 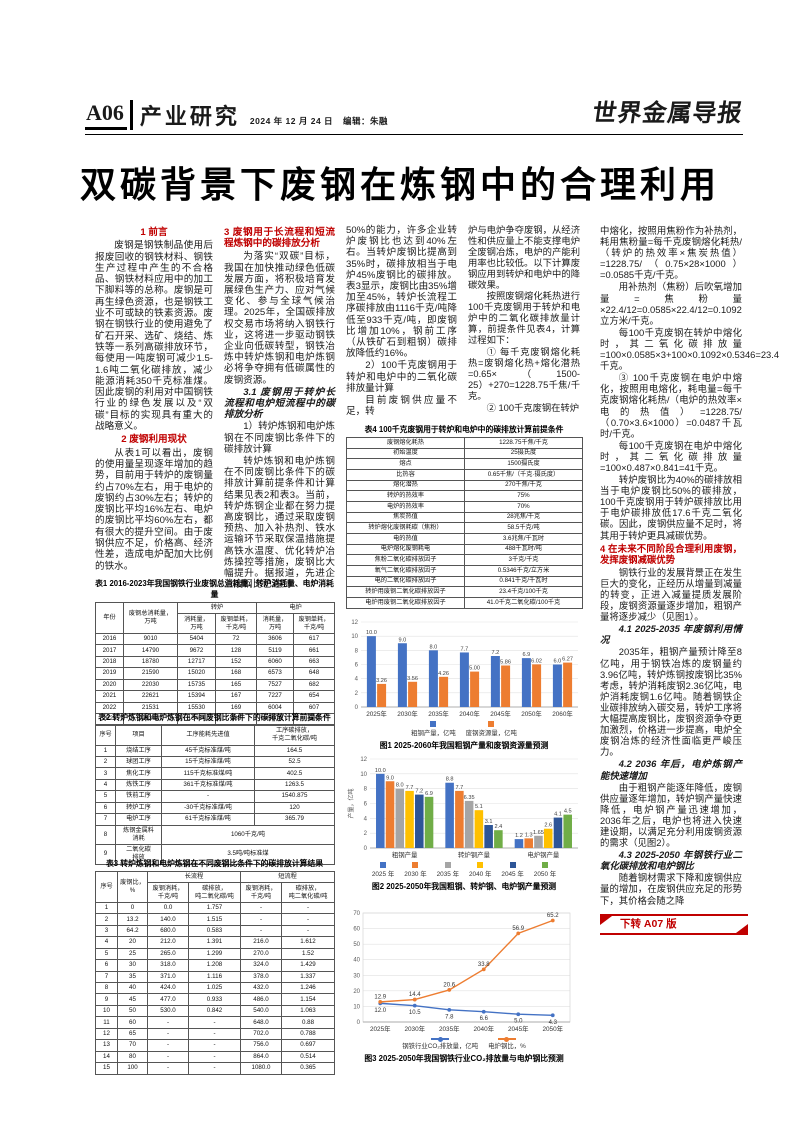 What do you see at coordinates (106, 1057) in the screenshot?
I see `table-cell: 14` at bounding box center [106, 1057].